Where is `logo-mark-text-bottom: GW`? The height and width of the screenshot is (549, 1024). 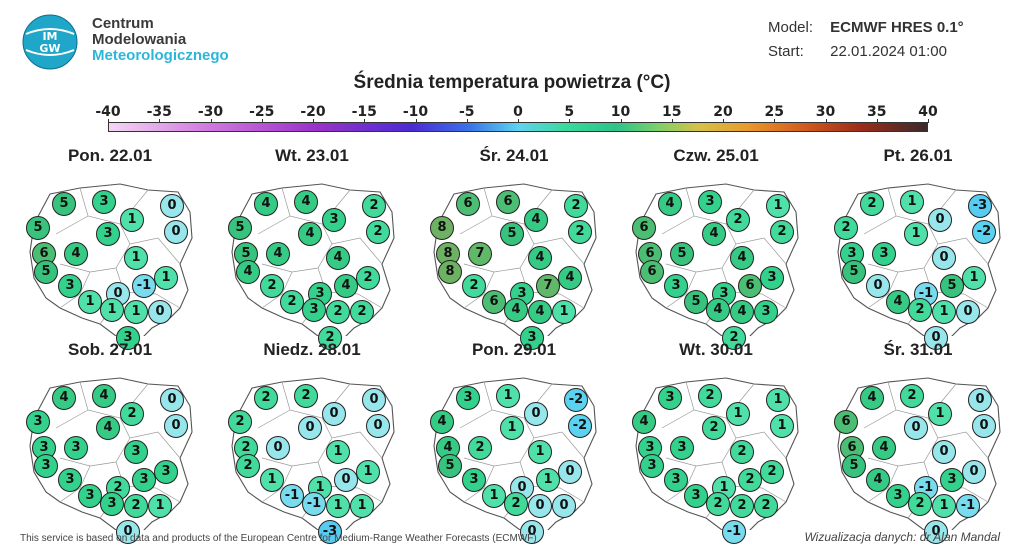 logo-mark-text-bottom: GW is located at coordinates (49, 48).